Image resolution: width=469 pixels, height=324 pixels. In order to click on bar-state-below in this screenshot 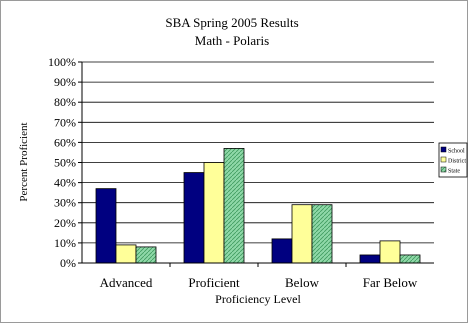, I will do `click(322, 234)`.